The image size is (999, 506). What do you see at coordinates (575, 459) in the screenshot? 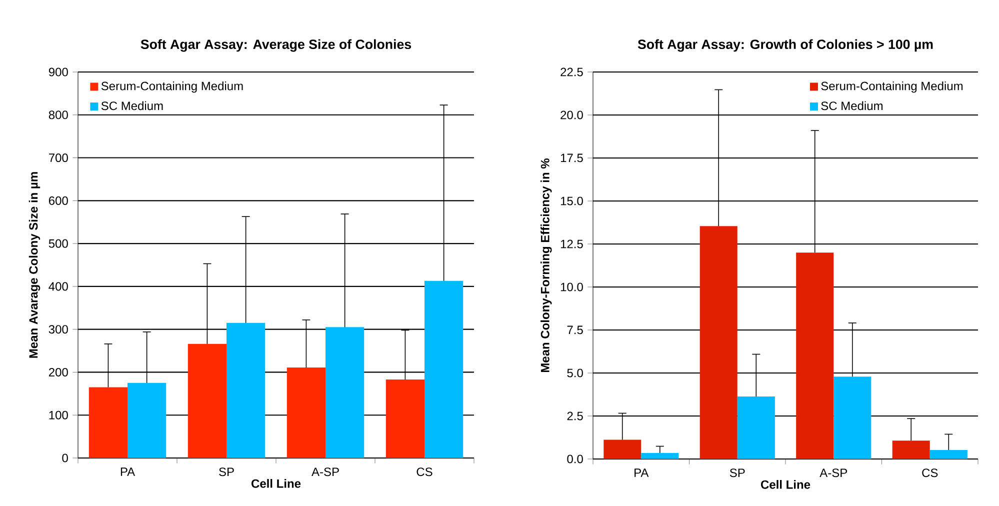
I see `y-tick-label: 0.0` at bounding box center [575, 459].